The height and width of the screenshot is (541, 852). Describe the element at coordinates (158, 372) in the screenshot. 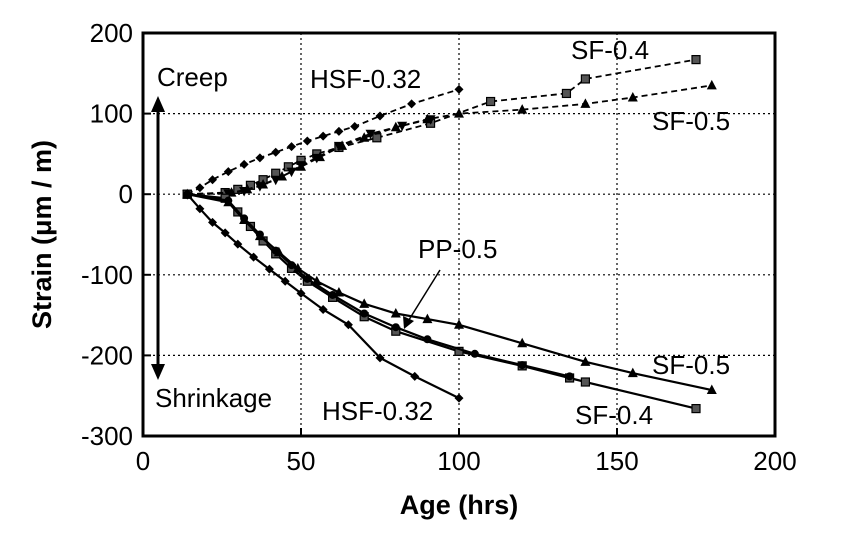

I see `arrow-head-down` at that location.